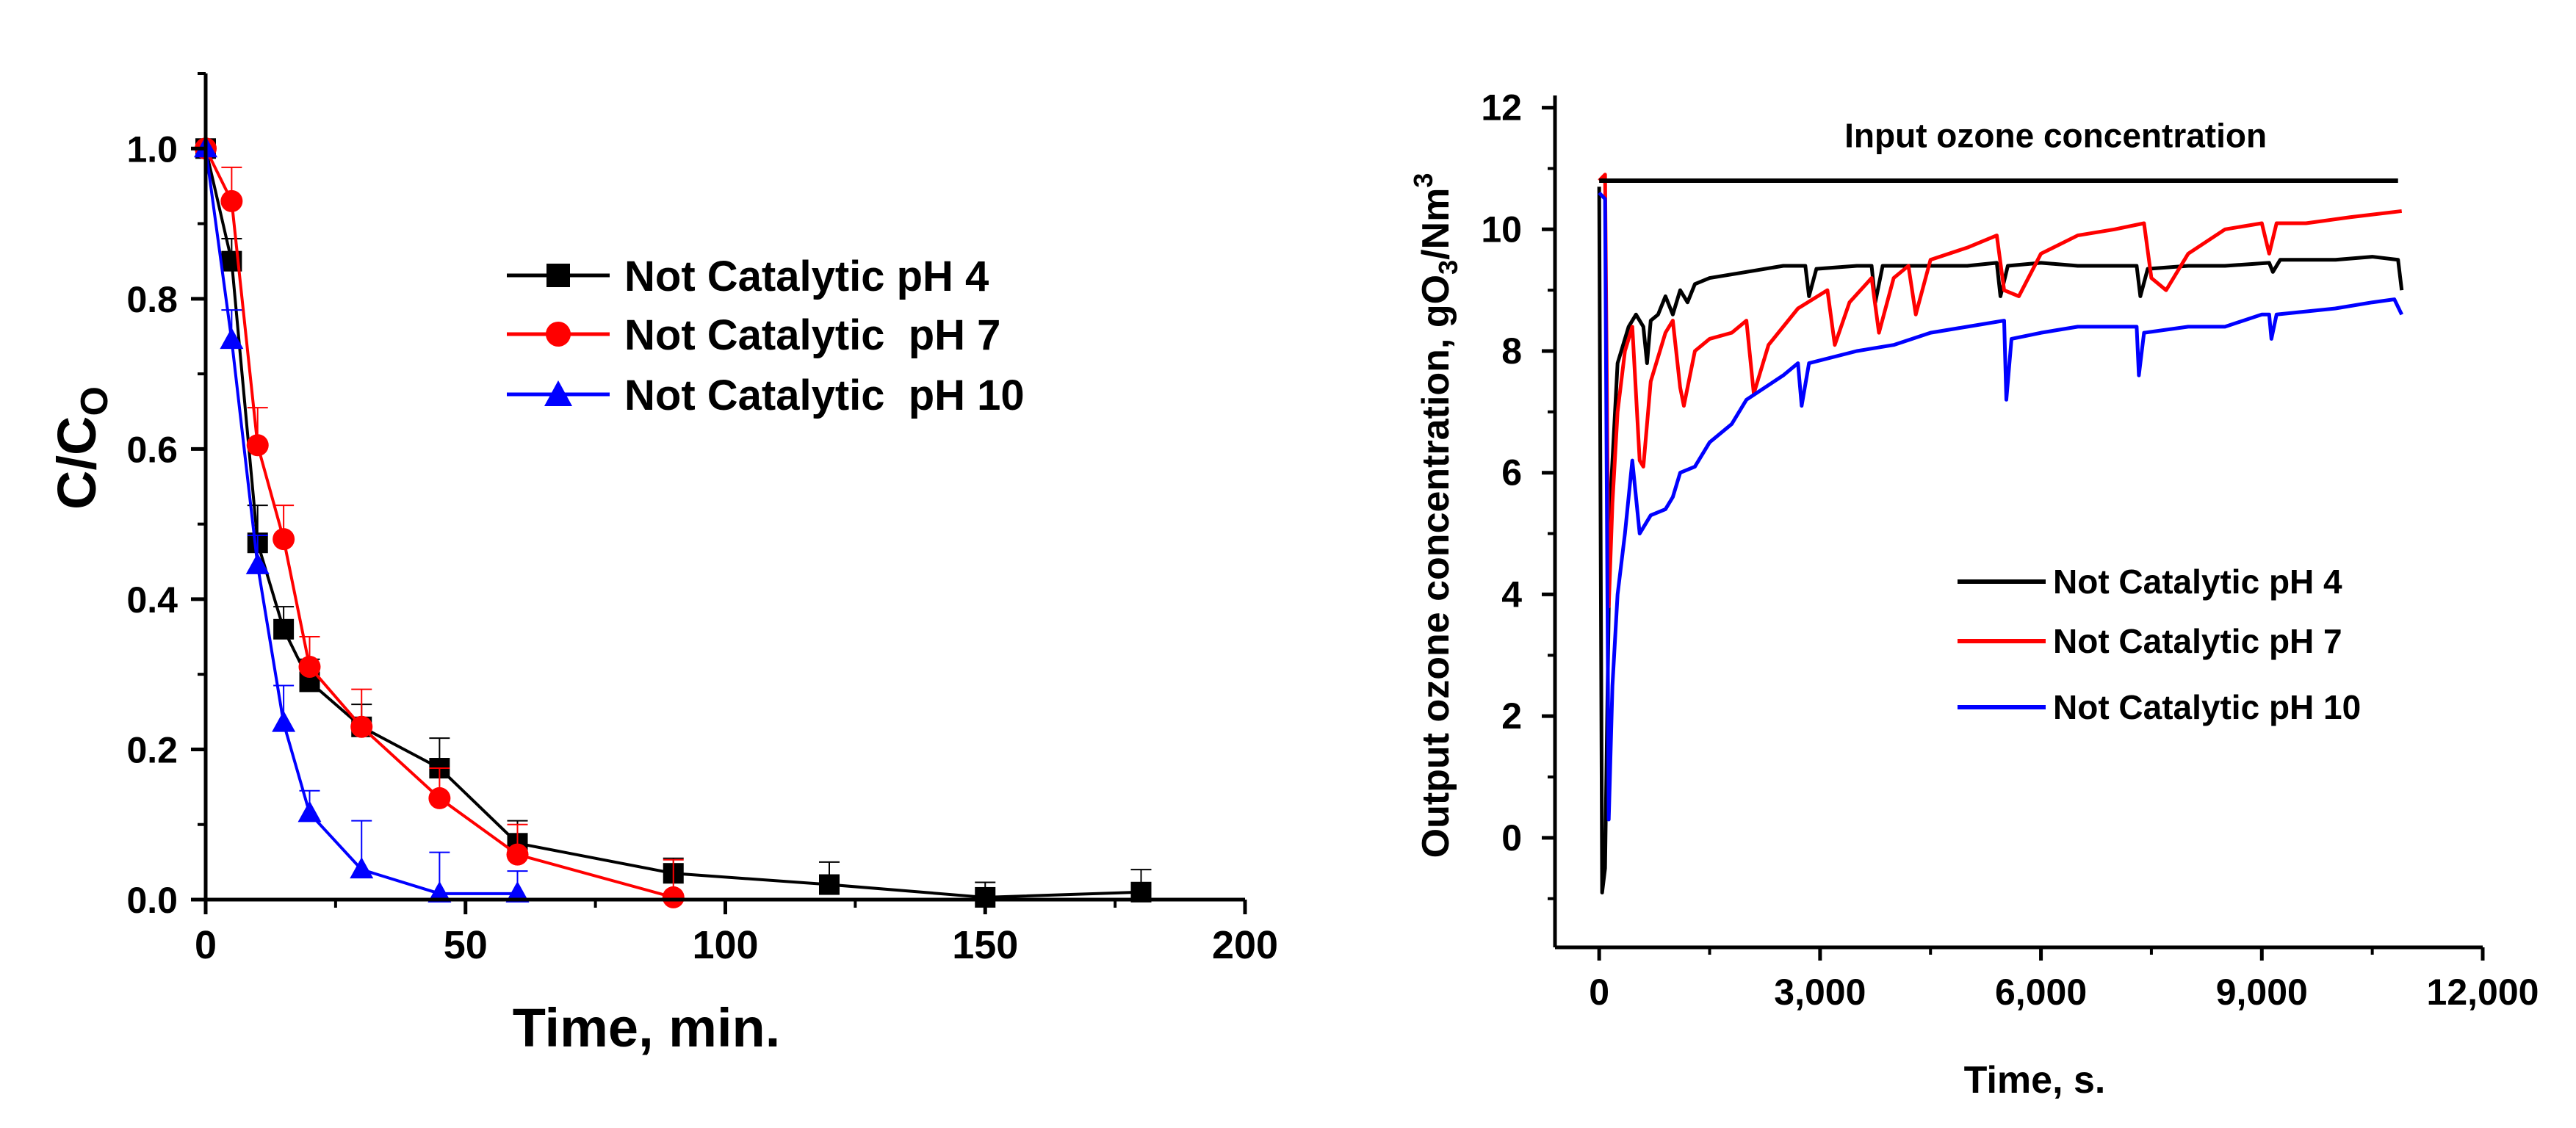  What do you see at coordinates (152, 901) in the screenshot?
I see `chart1-y-tick-label-0: 0.0` at bounding box center [152, 901].